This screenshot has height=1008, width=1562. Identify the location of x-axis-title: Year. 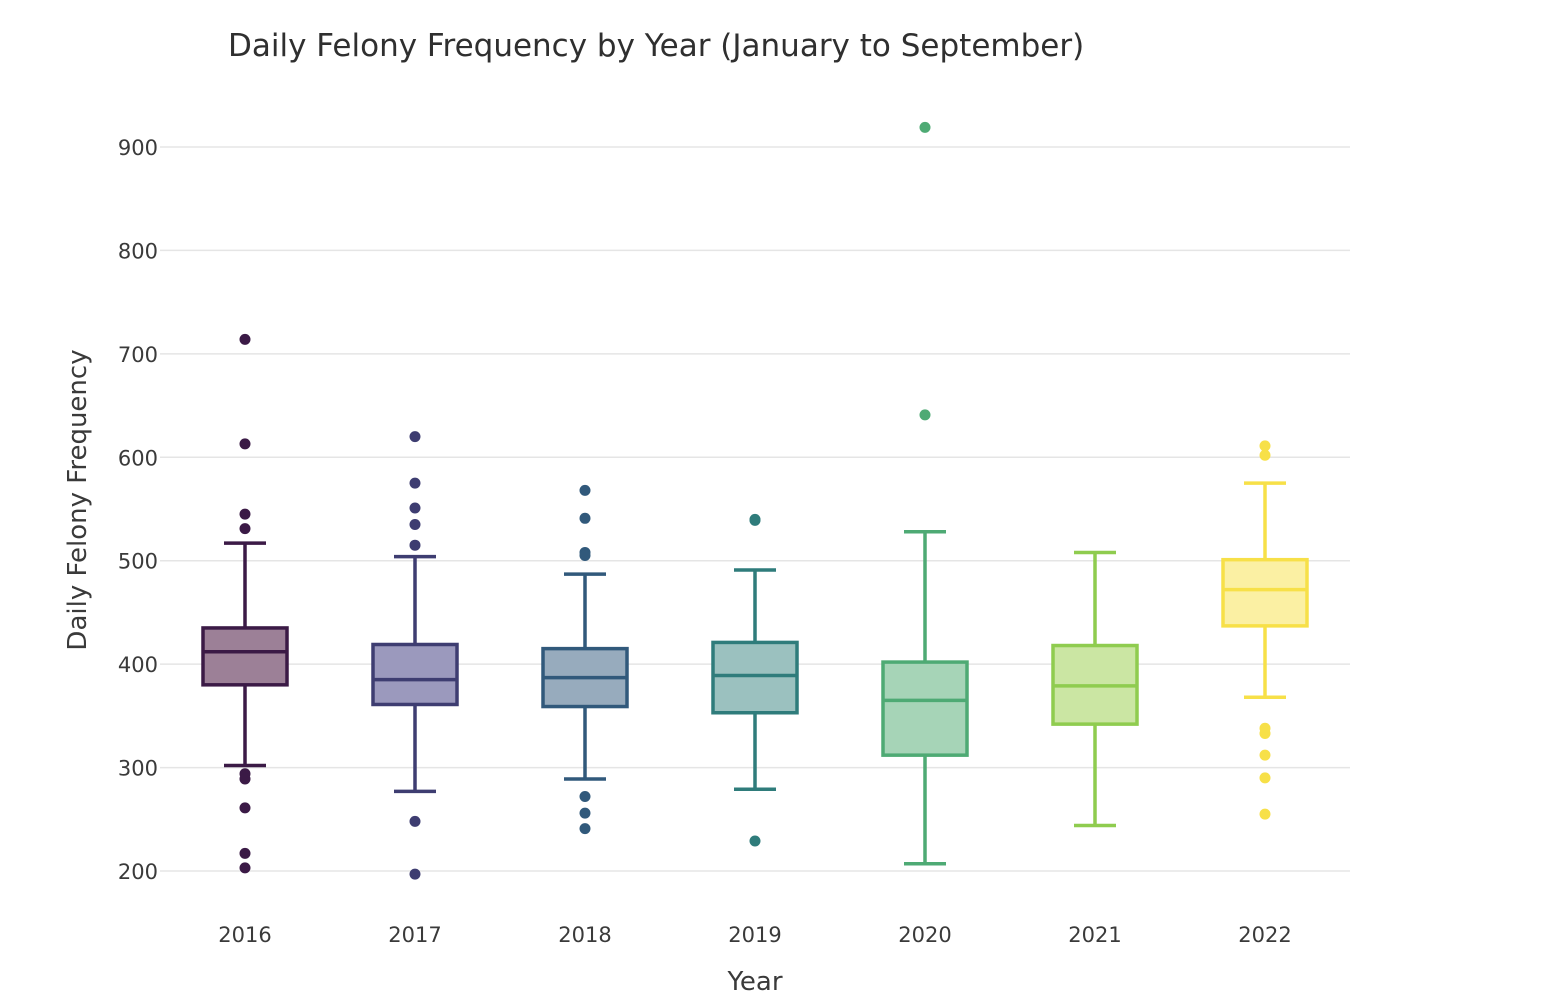
(754, 982).